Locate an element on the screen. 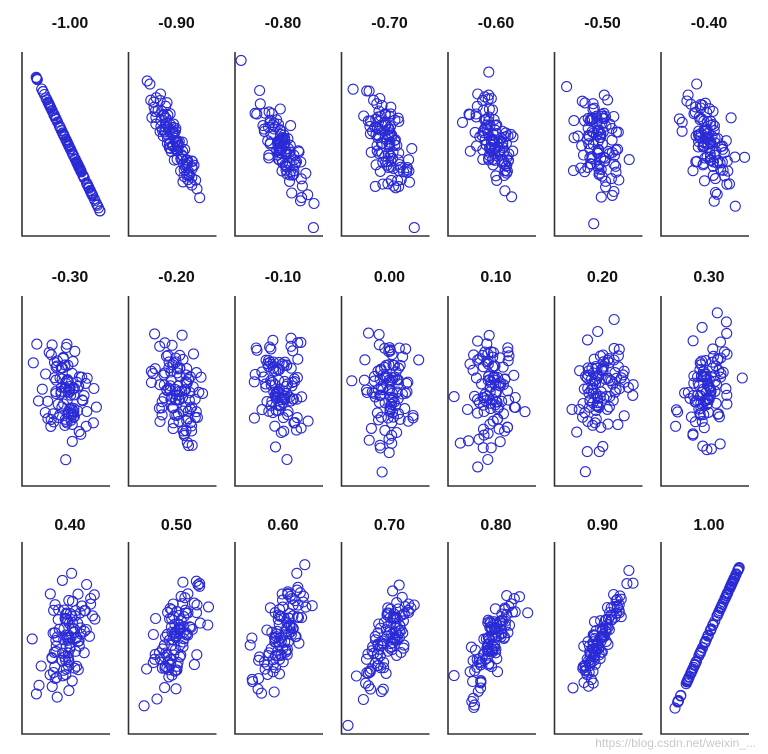 Image resolution: width=768 pixels, height=754 pixels. scatter-panel: -0.70 is located at coordinates (385, 126).